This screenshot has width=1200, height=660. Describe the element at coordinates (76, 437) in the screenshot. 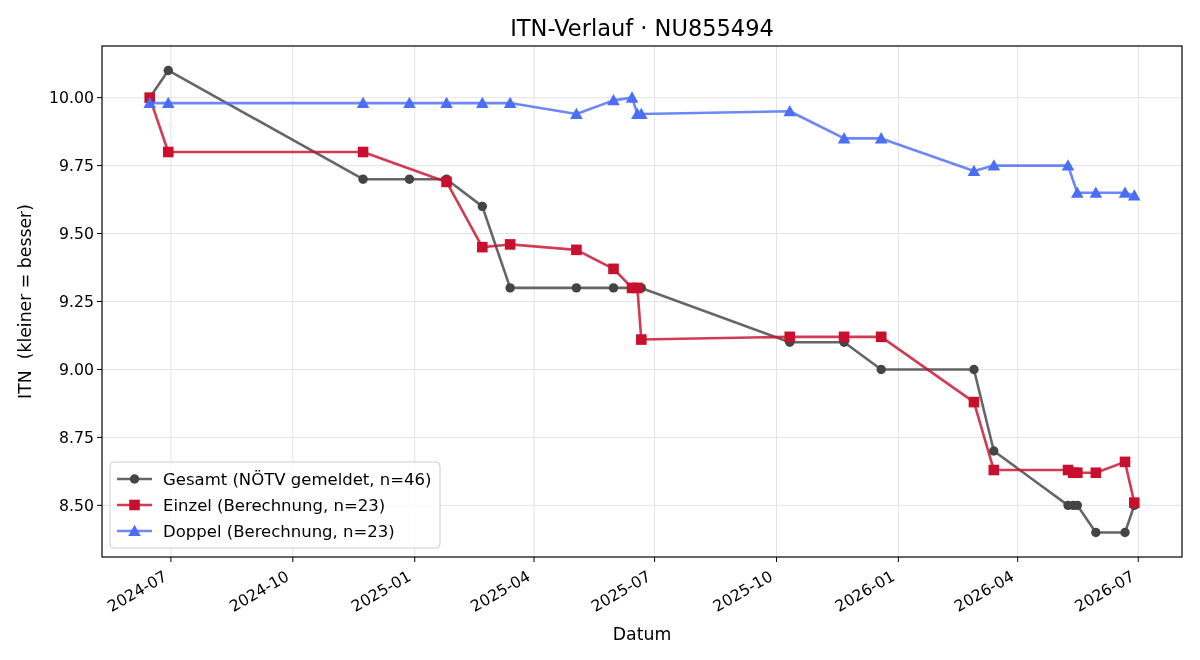

I see `y-tick-label: 8.75` at that location.